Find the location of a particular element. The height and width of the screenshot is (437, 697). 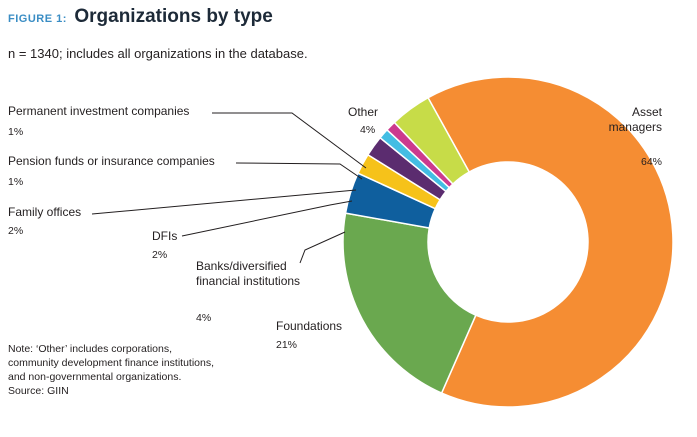

source-line: Source: GIIN is located at coordinates (38, 391).